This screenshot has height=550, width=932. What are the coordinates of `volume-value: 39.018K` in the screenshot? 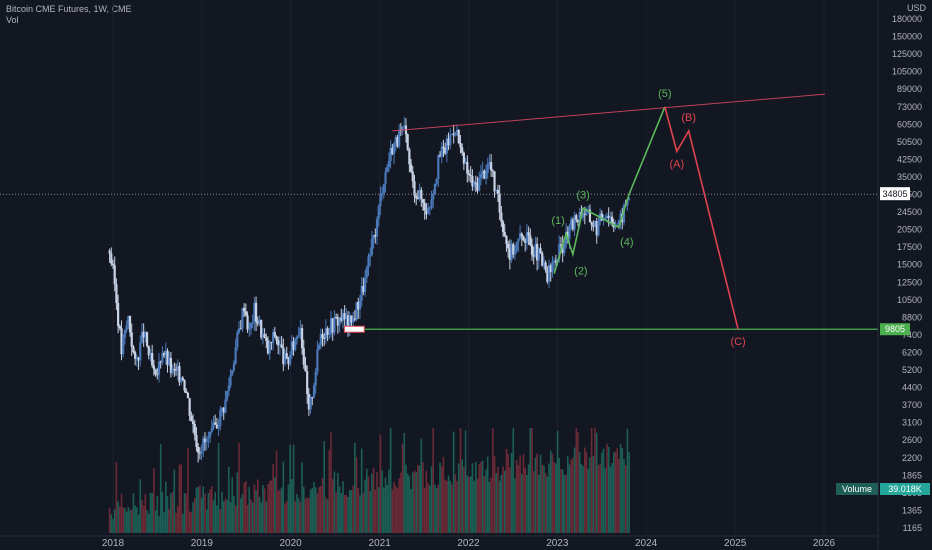 It's located at (905, 489).